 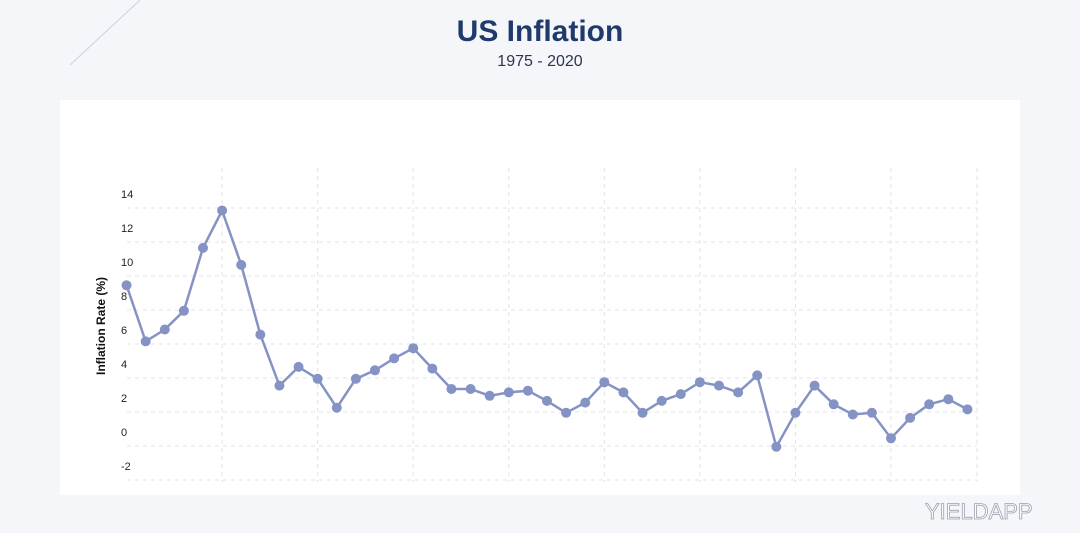 I want to click on y-tick-label: 6, so click(x=124, y=331).